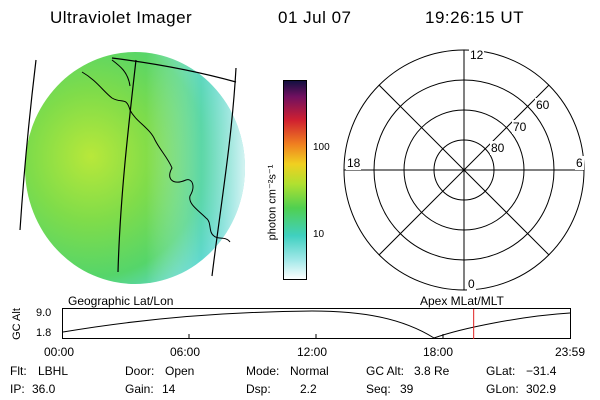 Image resolution: width=600 pixels, height=400 pixels. What do you see at coordinates (520, 127) in the screenshot?
I see `polar-lat-70: 70` at bounding box center [520, 127].